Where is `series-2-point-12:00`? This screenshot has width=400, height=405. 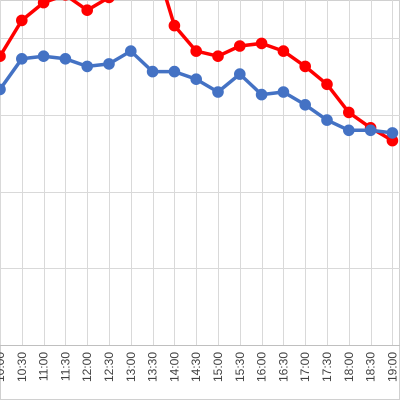 series-2-point-12:00 is located at coordinates (87, 66).